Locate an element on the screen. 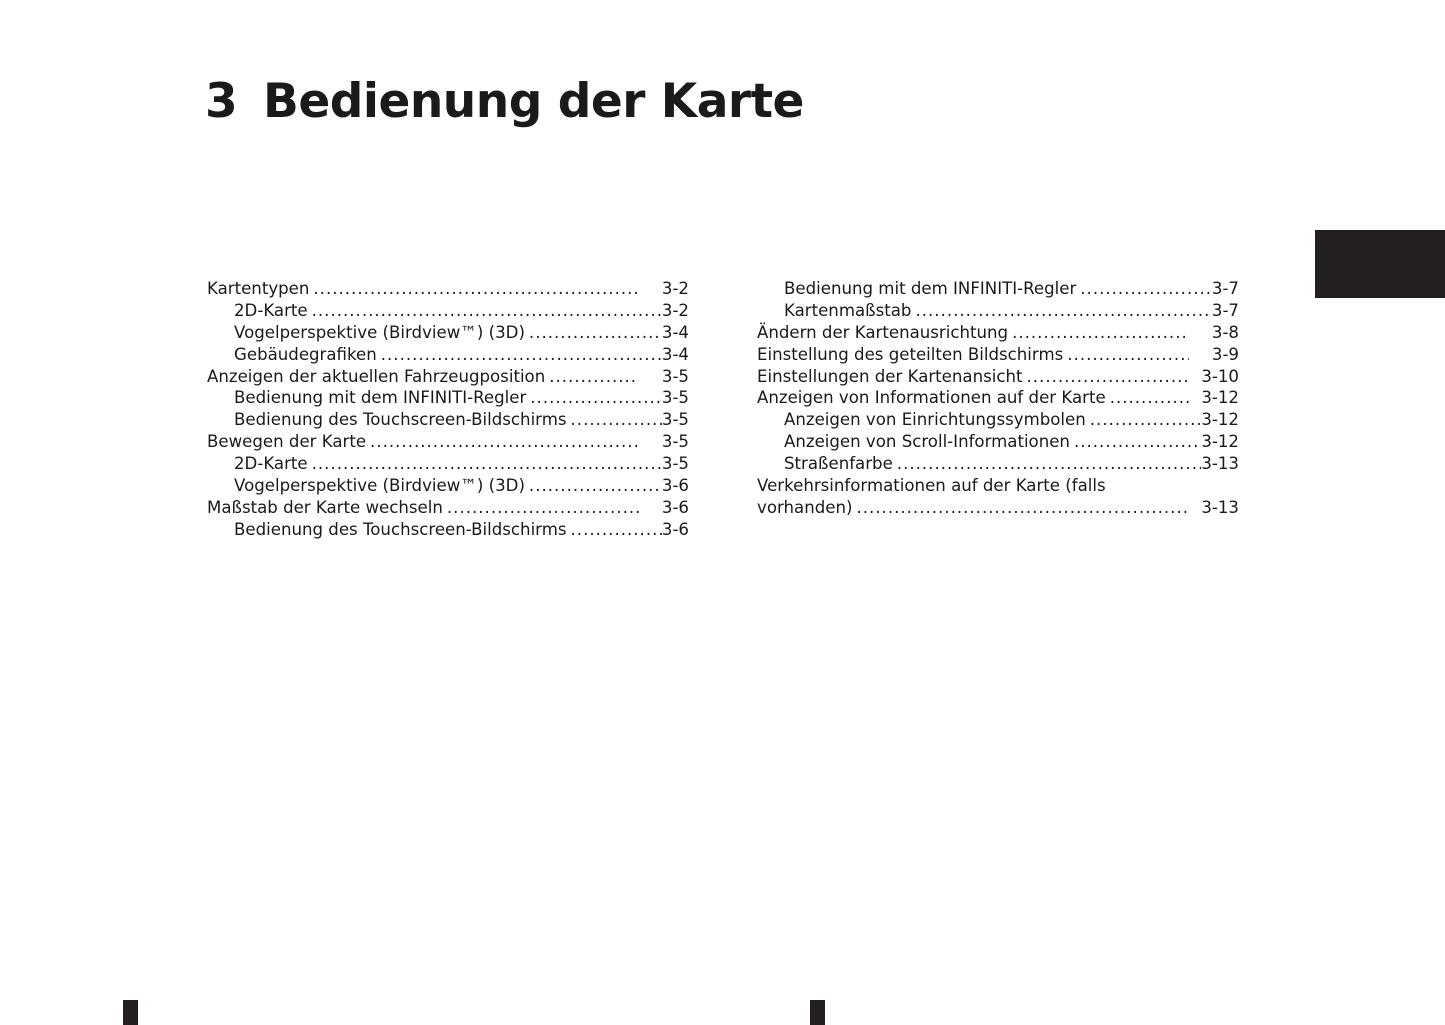 The width and height of the screenshot is (1445, 1025). toc-entry-label: Ändern der Kartenausrichtung is located at coordinates (883, 332).